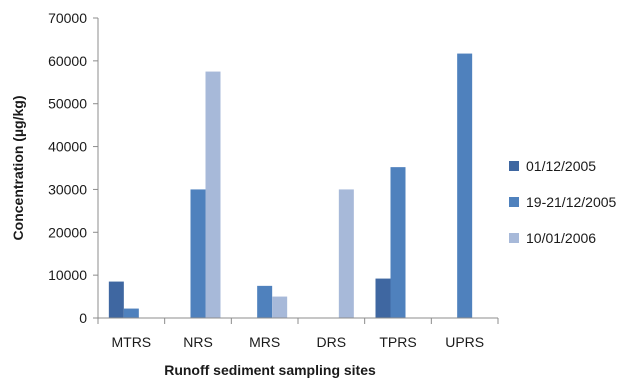 Image resolution: width=643 pixels, height=386 pixels. What do you see at coordinates (298, 334) in the screenshot?
I see `x-axis-ticks: MTRS NRS MRS DRS TPRS UPRS` at bounding box center [298, 334].